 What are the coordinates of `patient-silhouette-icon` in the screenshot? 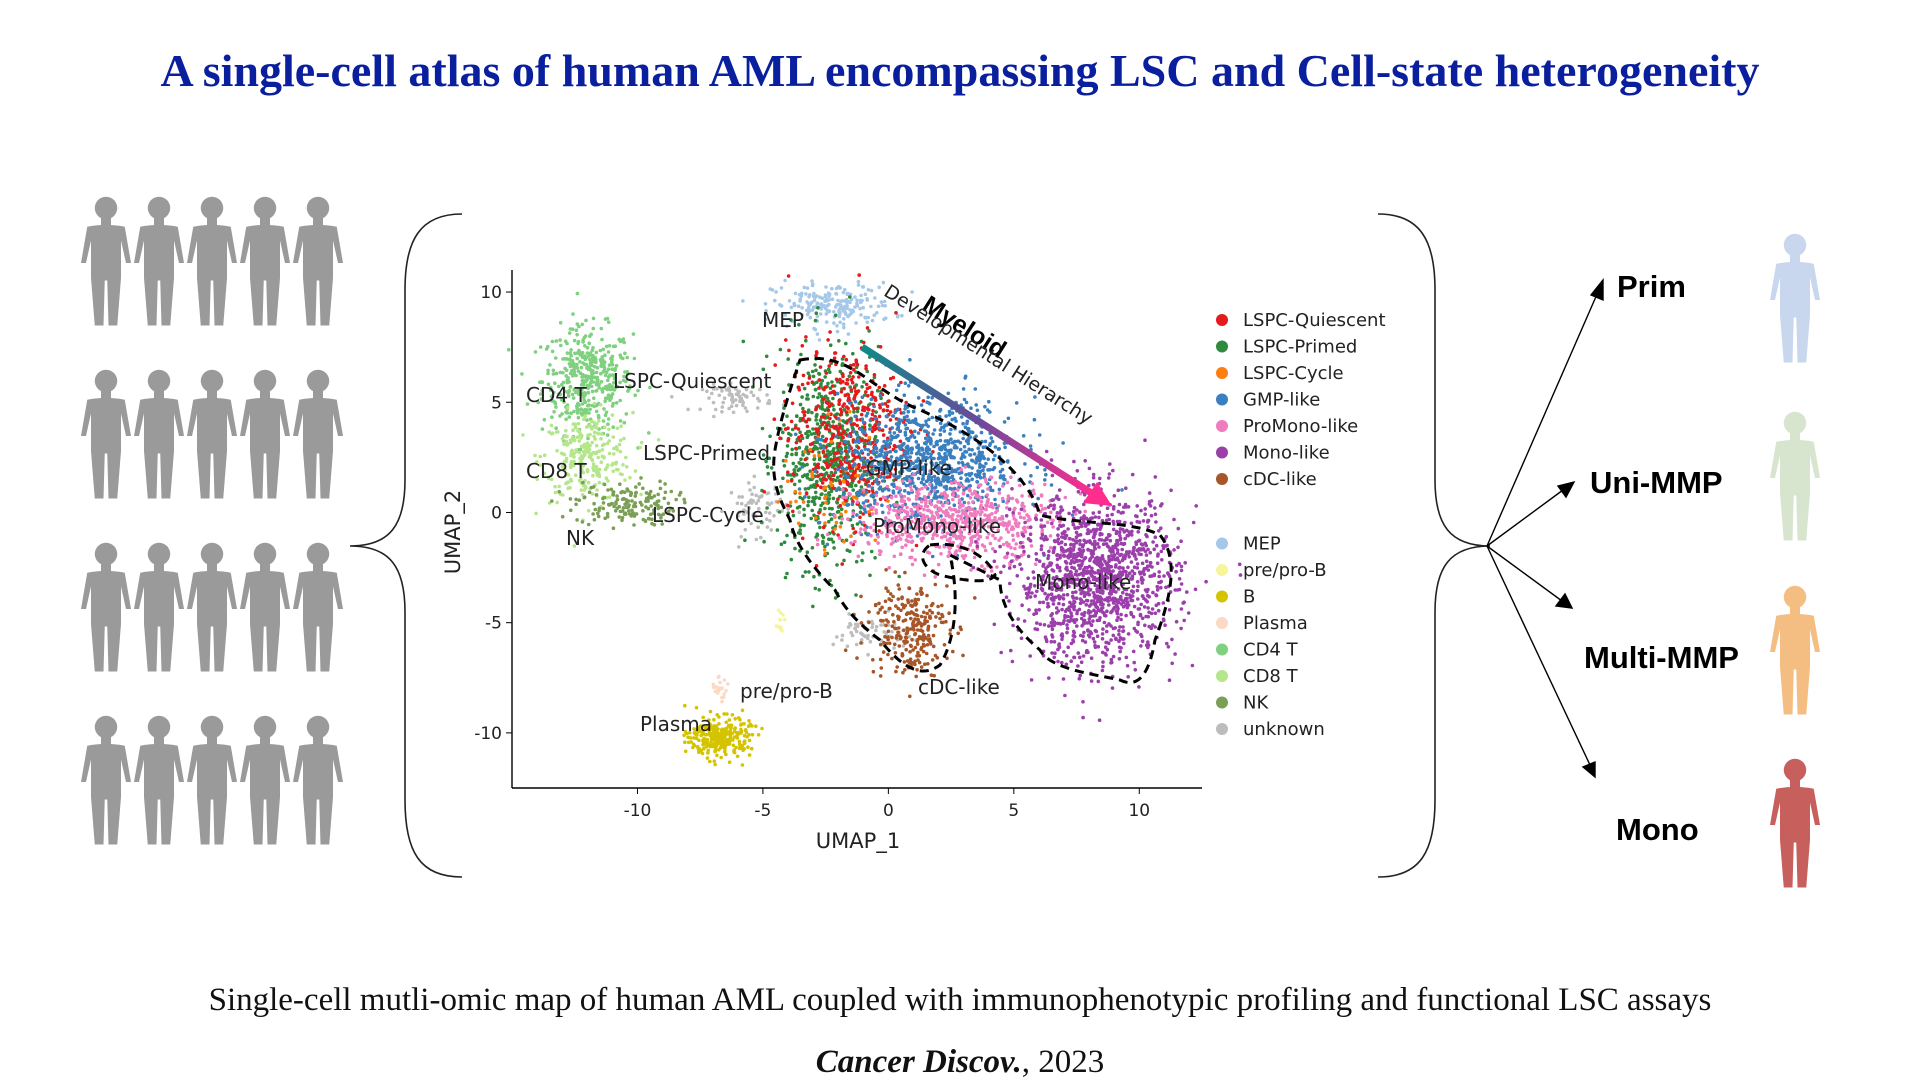 It's located at (318, 434).